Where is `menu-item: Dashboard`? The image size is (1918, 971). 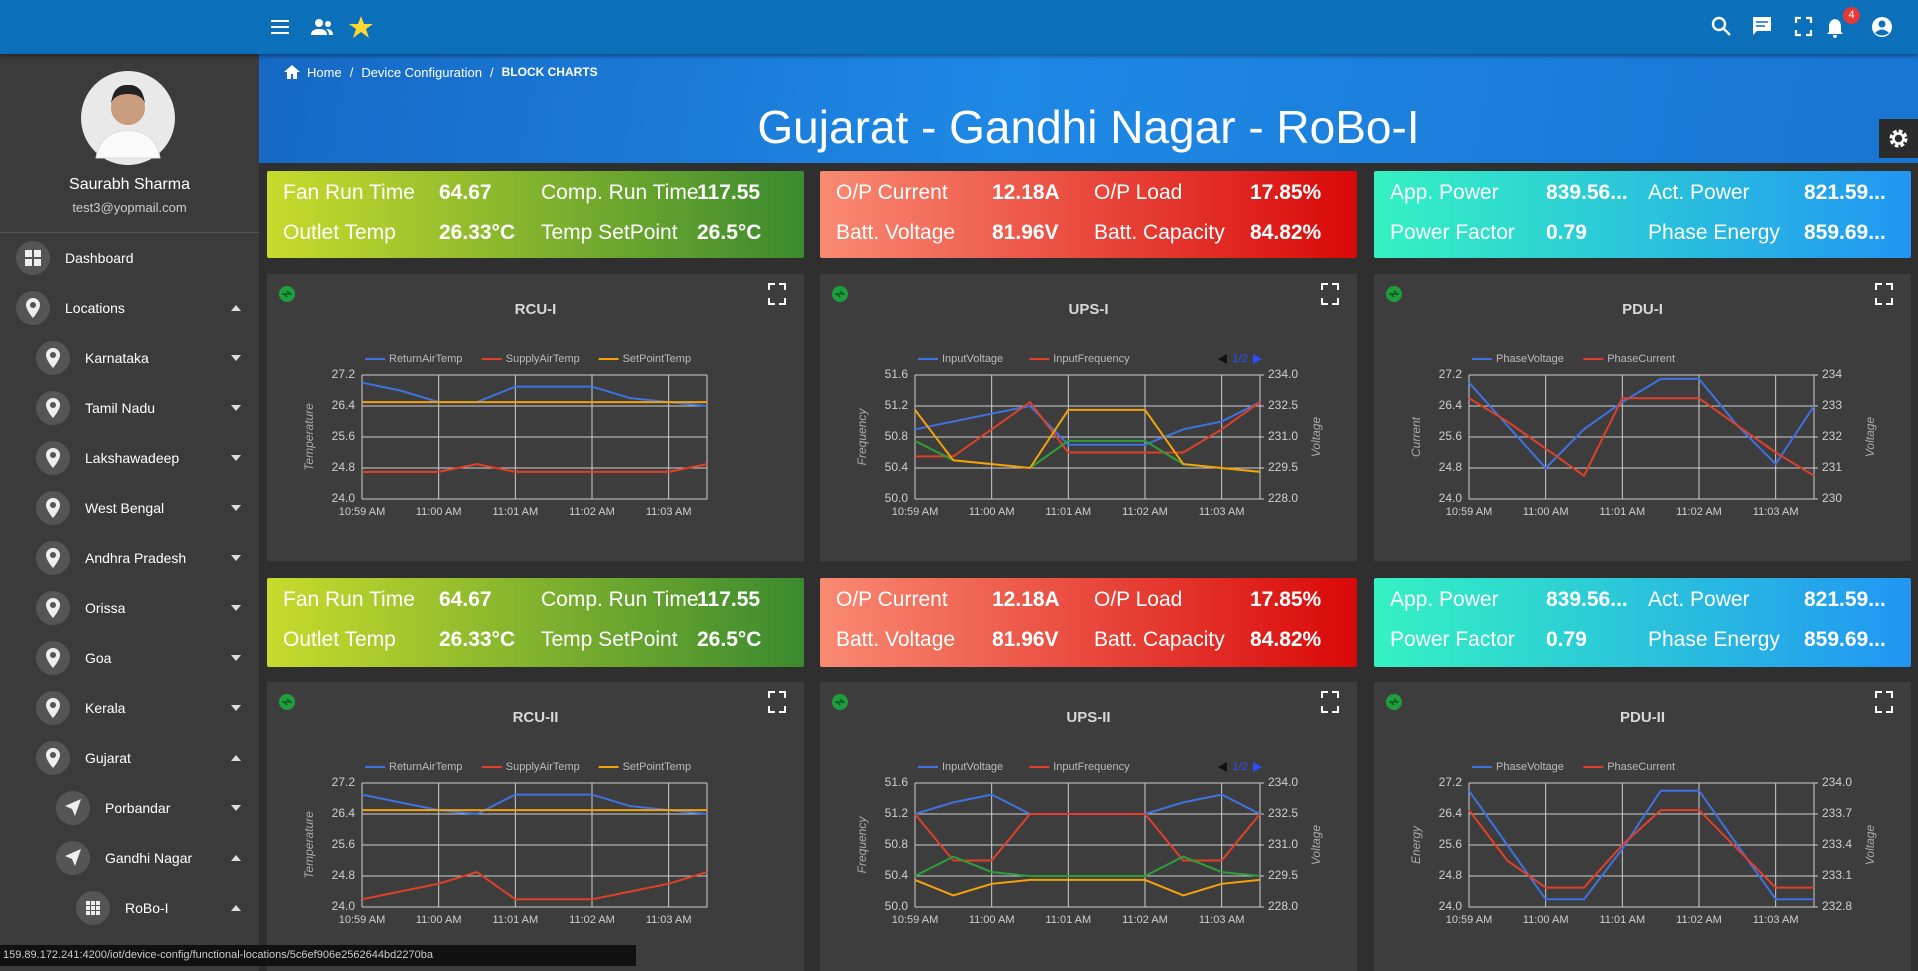
menu-item: Dashboard is located at coordinates (129, 258).